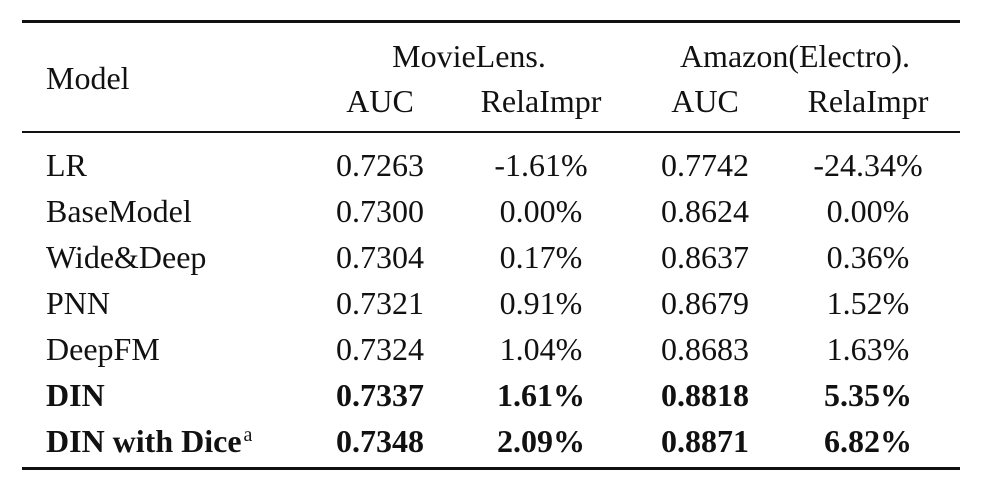 This screenshot has width=982, height=484. Describe the element at coordinates (868, 303) in the screenshot. I see `amazon-relaimpr-cell: 1.52%` at that location.